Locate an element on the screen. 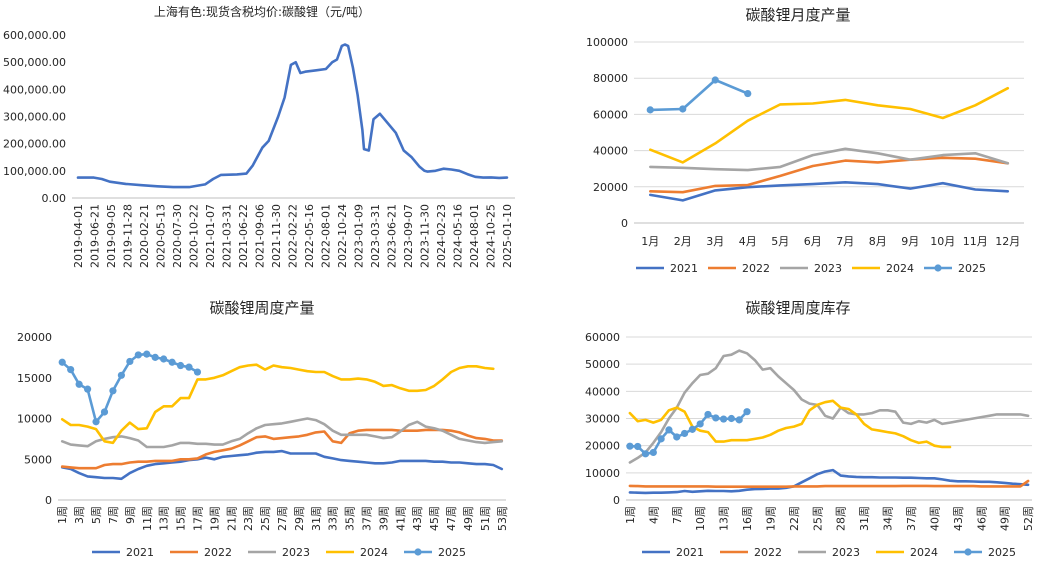 The height and width of the screenshot is (565, 1038). x-tick-label: 2022-05-16 is located at coordinates (309, 236).